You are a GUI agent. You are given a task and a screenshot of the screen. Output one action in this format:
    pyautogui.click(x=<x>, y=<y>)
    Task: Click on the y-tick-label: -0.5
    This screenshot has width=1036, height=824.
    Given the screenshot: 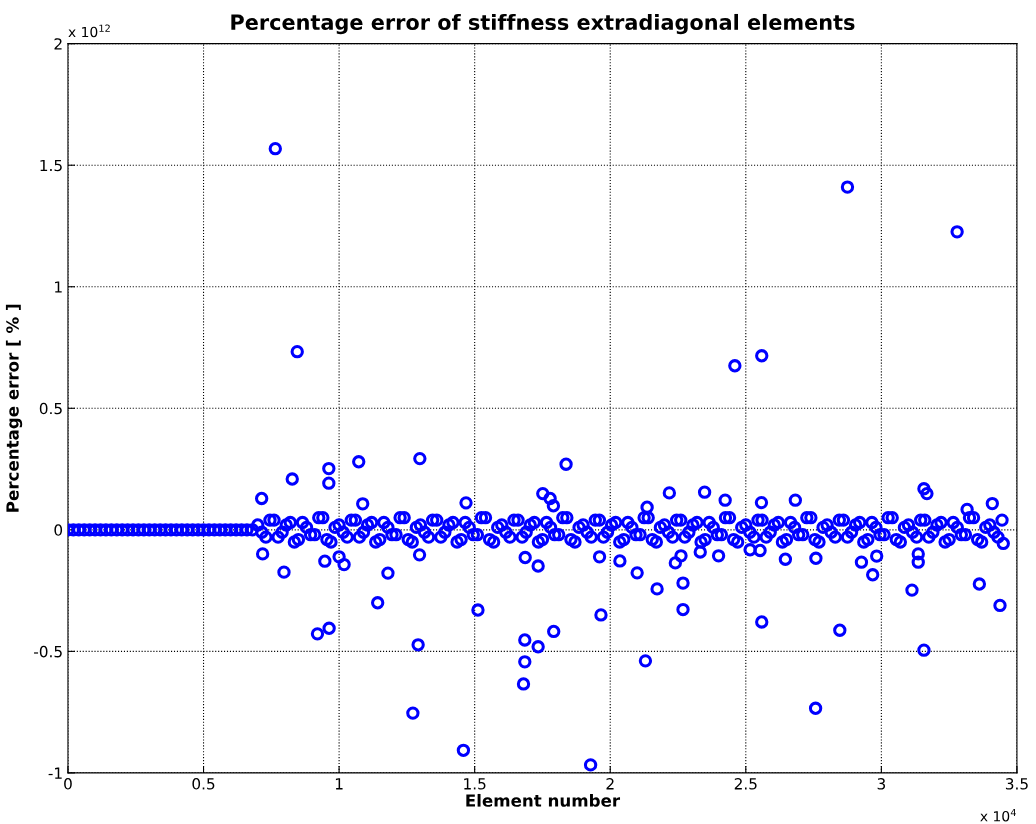 What is the action you would take?
    pyautogui.click(x=48, y=651)
    